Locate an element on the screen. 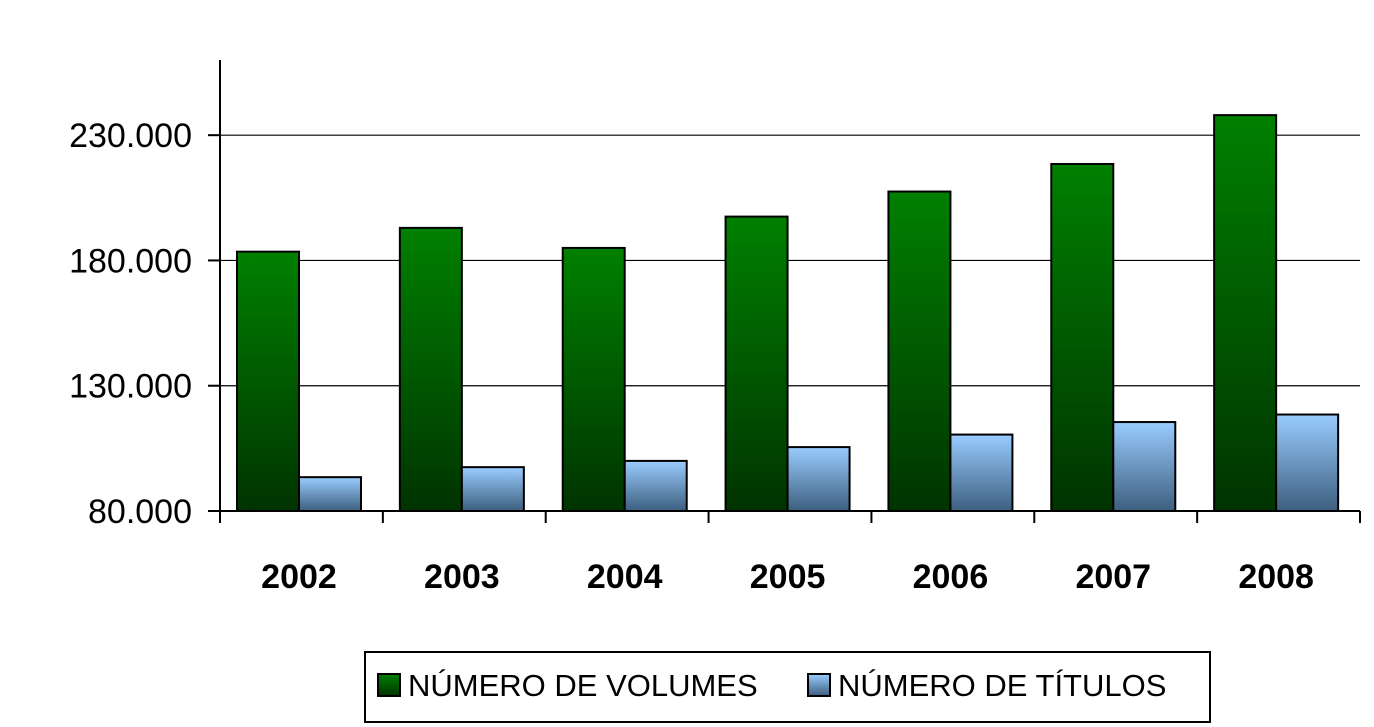  y-tick-label: 80.000 is located at coordinates (140, 512).